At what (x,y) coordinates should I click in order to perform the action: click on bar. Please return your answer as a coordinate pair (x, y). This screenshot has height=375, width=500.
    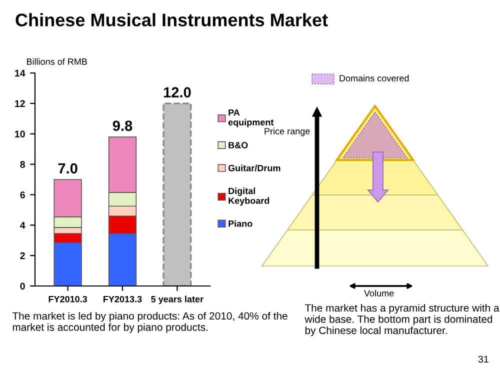
    Looking at the image, I should click on (177, 194).